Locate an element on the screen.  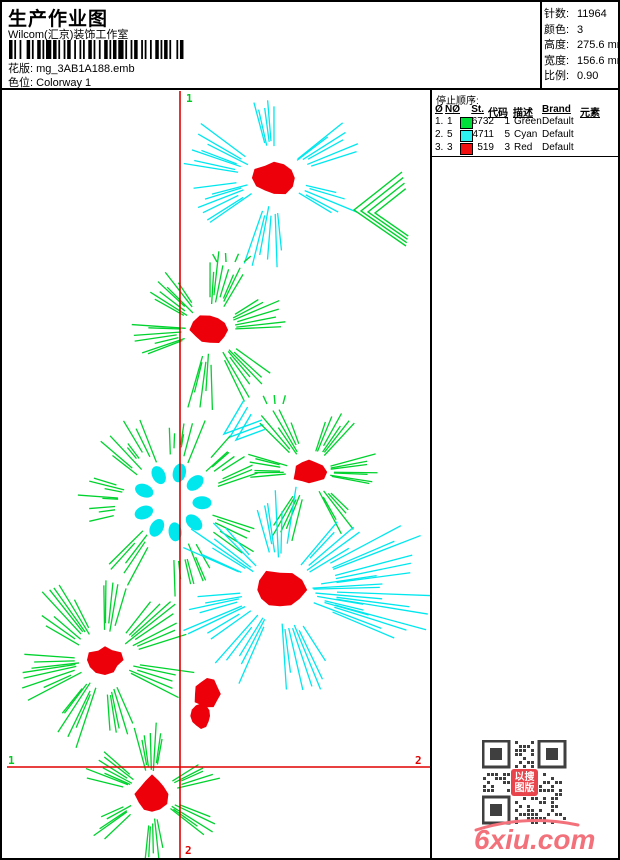
stat-value: 11964 is located at coordinates (592, 14).